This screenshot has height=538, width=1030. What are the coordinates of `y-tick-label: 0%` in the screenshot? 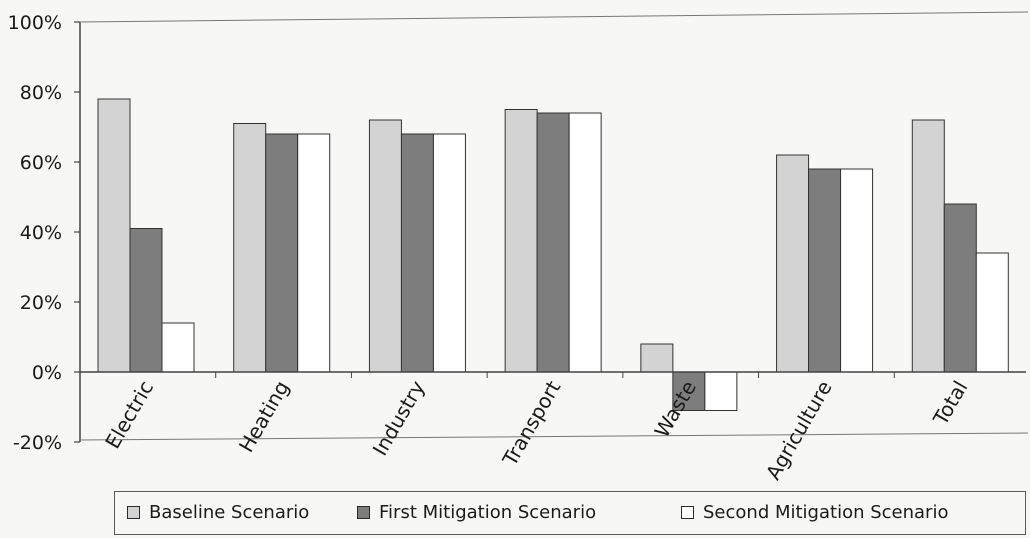 It's located at (47, 373).